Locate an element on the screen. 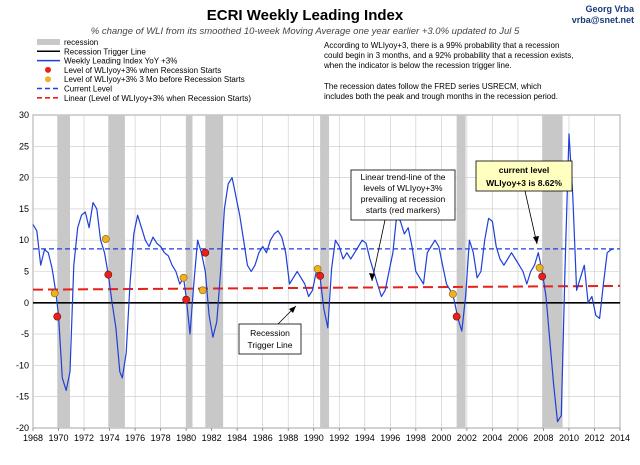 The image size is (640, 465). current-annotation-arrow is located at coordinates (531, 217).